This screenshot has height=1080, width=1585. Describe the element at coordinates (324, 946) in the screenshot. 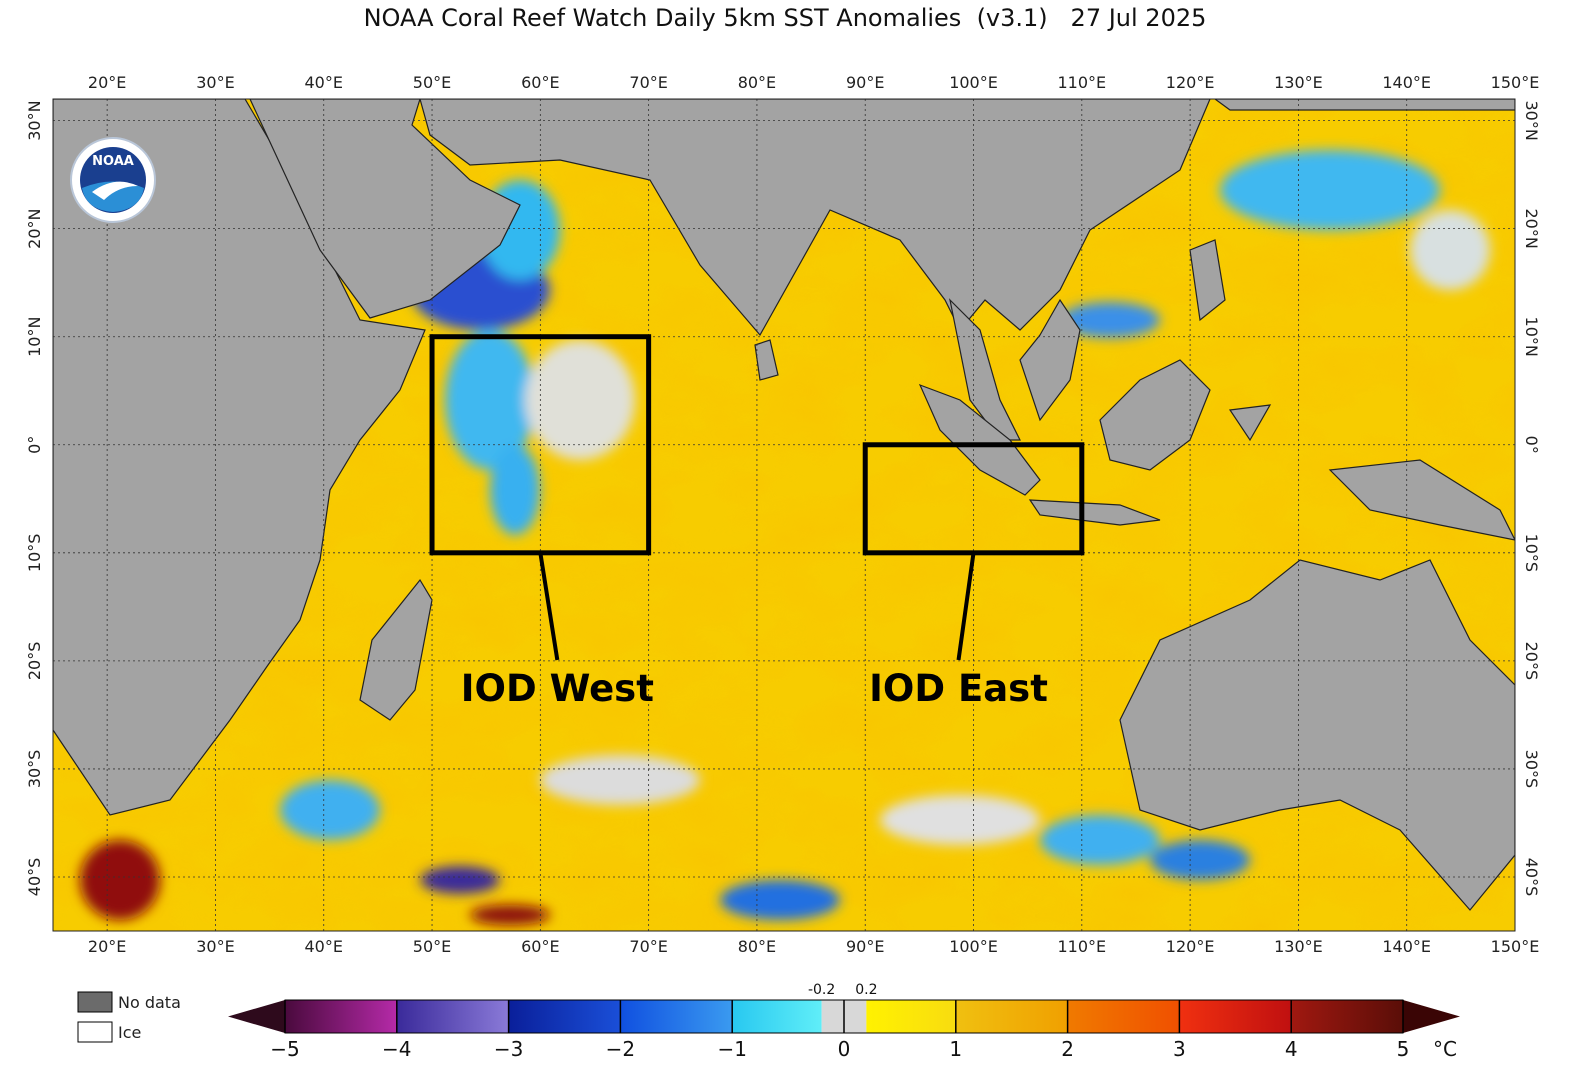

I see `lon-label-bottom: 40°E` at that location.